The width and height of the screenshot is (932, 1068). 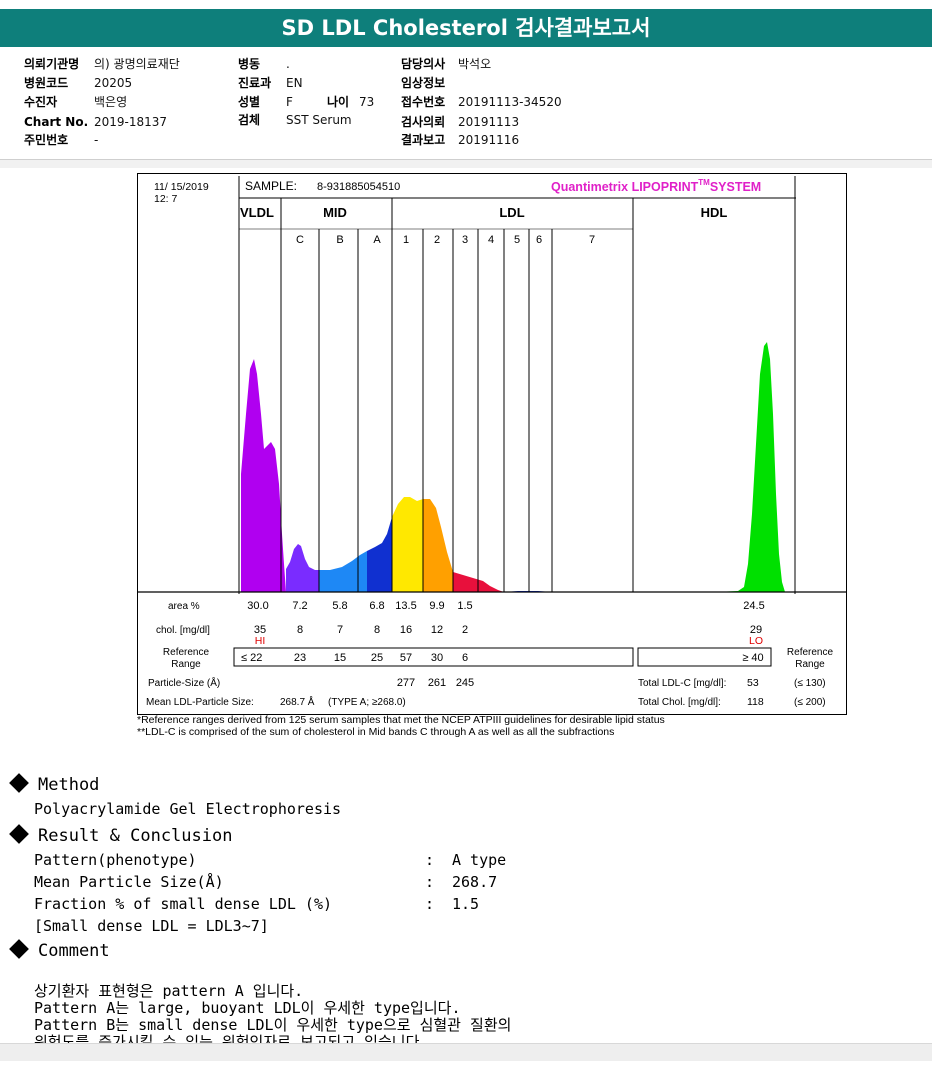 What do you see at coordinates (58, 950) in the screenshot?
I see `comment-heading: Comment` at bounding box center [58, 950].